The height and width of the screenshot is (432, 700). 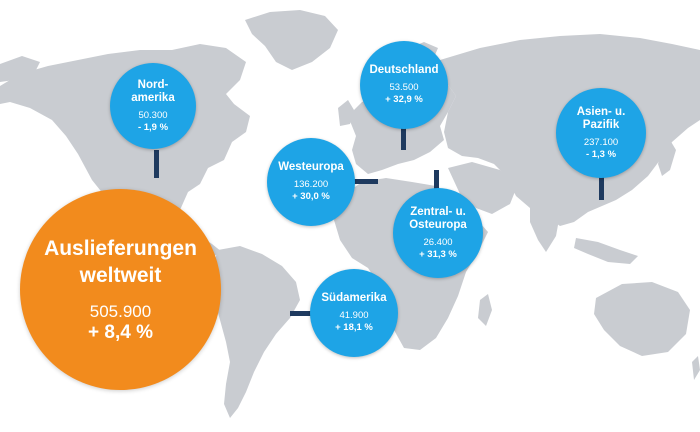 I want to click on main-change: + 8,4 %, so click(x=120, y=332).